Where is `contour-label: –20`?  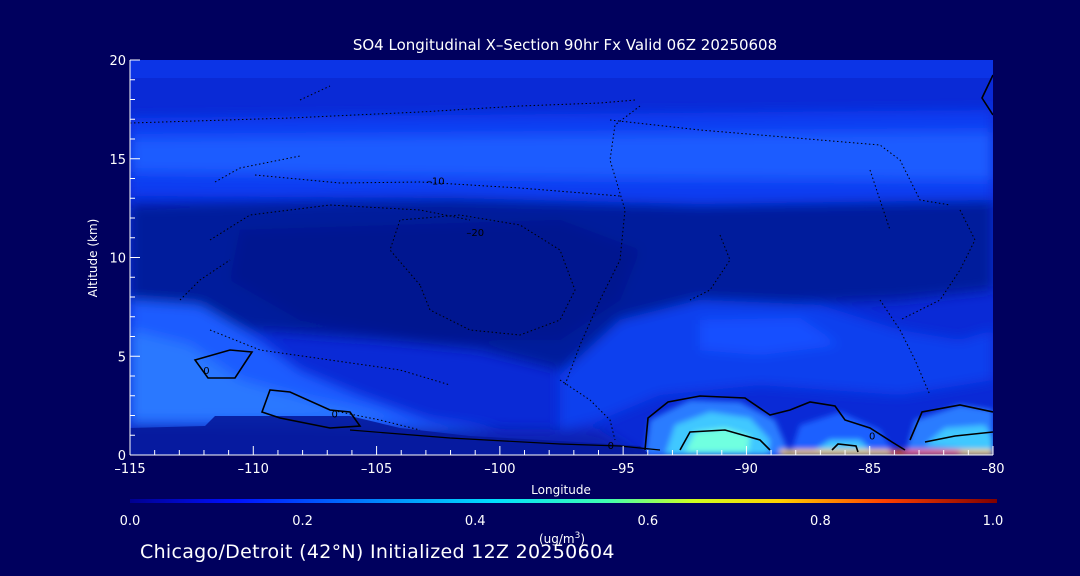
contour-label: –20 is located at coordinates (475, 233).